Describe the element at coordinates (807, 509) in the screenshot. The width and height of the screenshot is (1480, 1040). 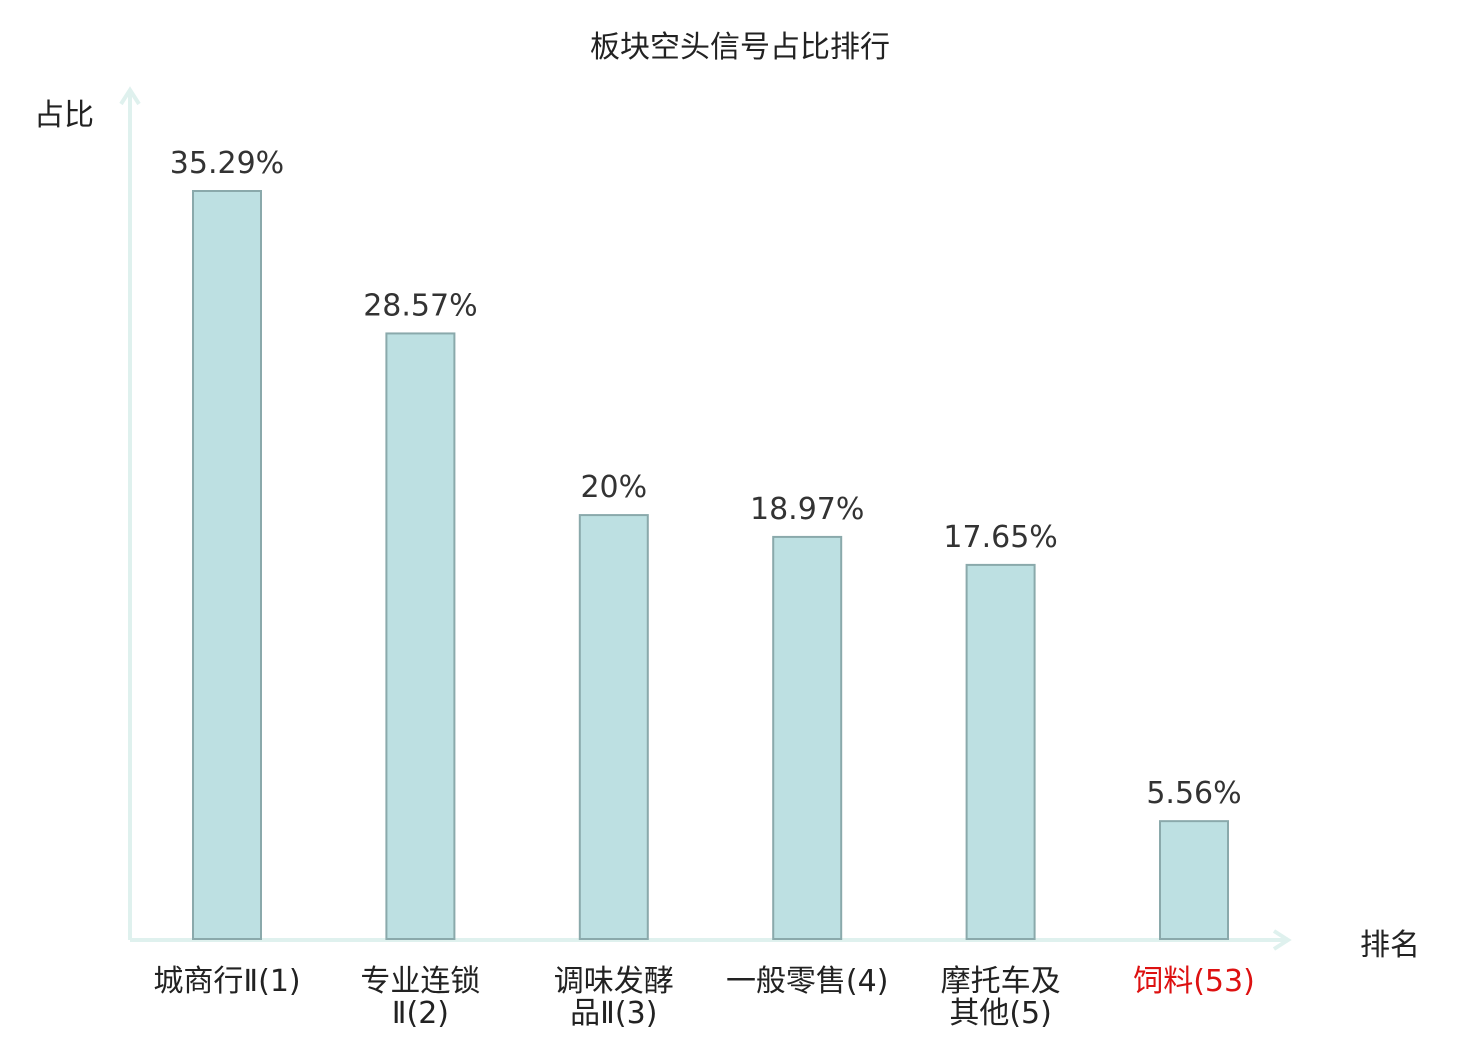
I see `bar-value-label: 18.97%` at that location.